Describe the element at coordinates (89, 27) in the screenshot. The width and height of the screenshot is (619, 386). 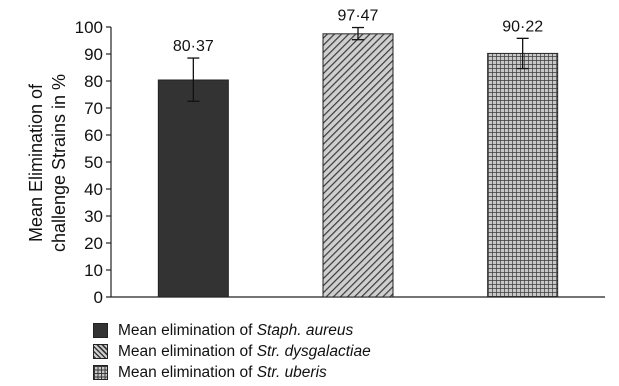
I see `y-tick-label: 100` at that location.